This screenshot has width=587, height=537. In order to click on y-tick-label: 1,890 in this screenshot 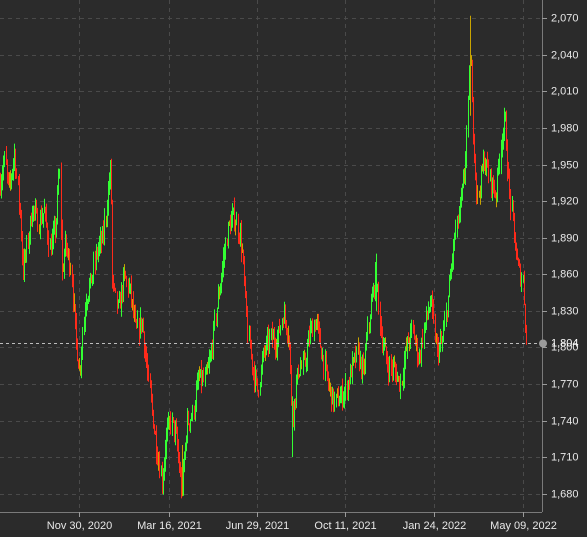, I will do `click(565, 238)`.